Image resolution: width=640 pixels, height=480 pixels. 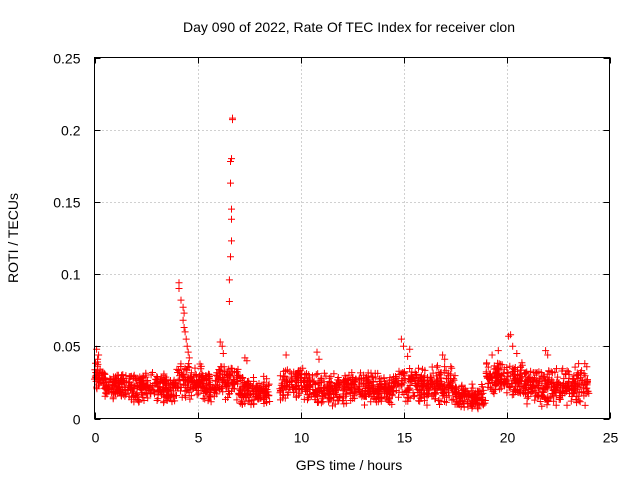 What do you see at coordinates (199, 438) in the screenshot?
I see `x-tick-label: 5` at bounding box center [199, 438].